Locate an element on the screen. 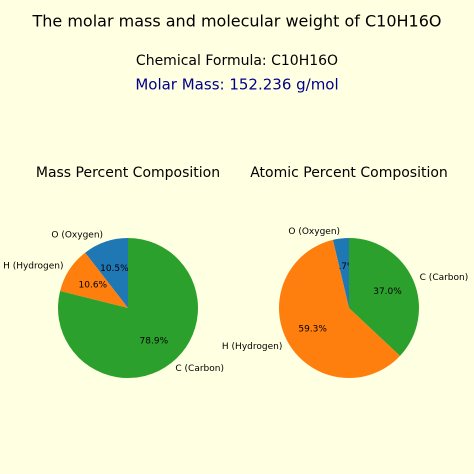 The height and width of the screenshot is (474, 474). molar-mass: Molar Mass: 152.236 g/mol is located at coordinates (236, 85).